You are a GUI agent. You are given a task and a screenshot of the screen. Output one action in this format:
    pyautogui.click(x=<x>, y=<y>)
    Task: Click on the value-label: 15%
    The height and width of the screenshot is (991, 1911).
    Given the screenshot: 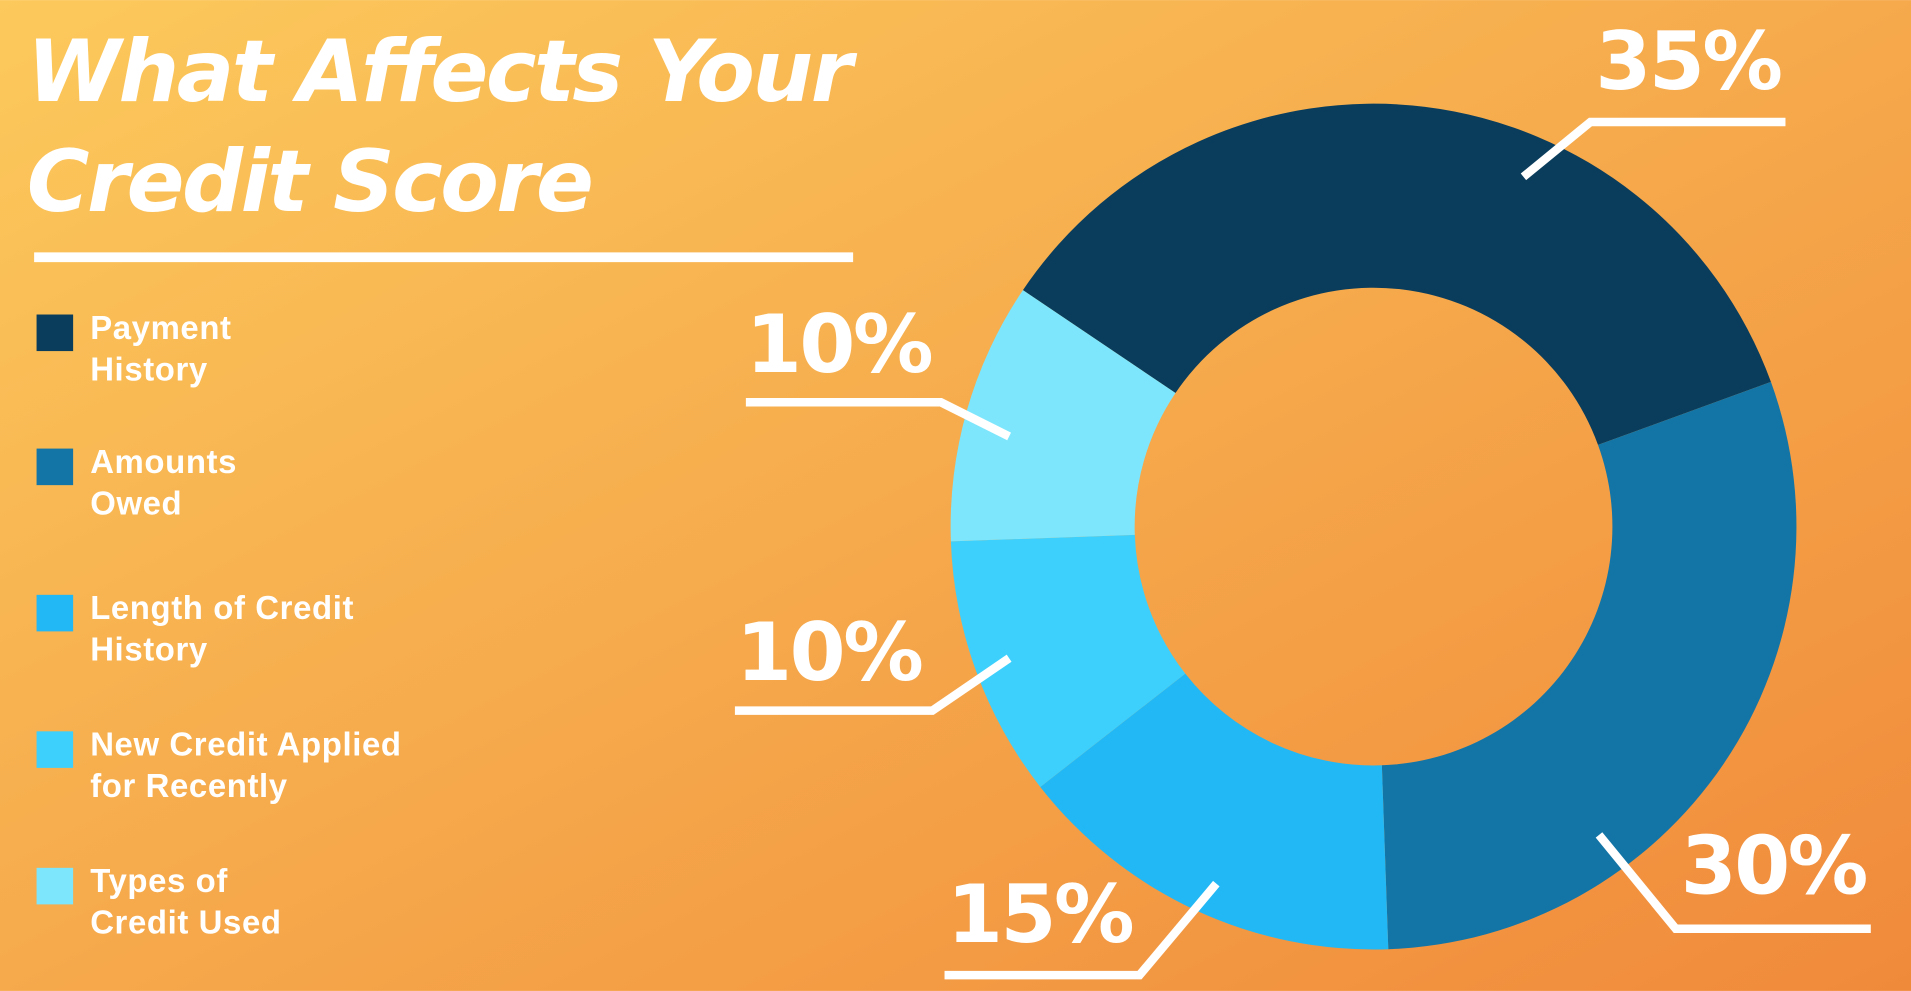 What is the action you would take?
    pyautogui.click(x=1040, y=914)
    